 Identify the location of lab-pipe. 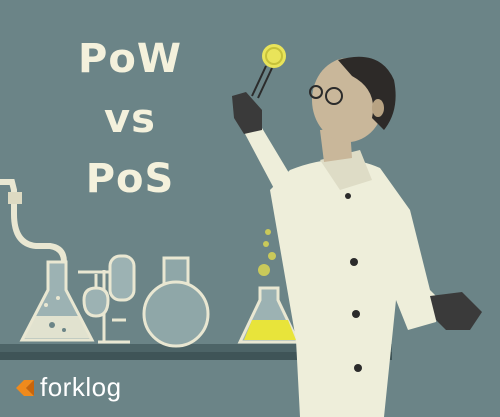
(33, 226).